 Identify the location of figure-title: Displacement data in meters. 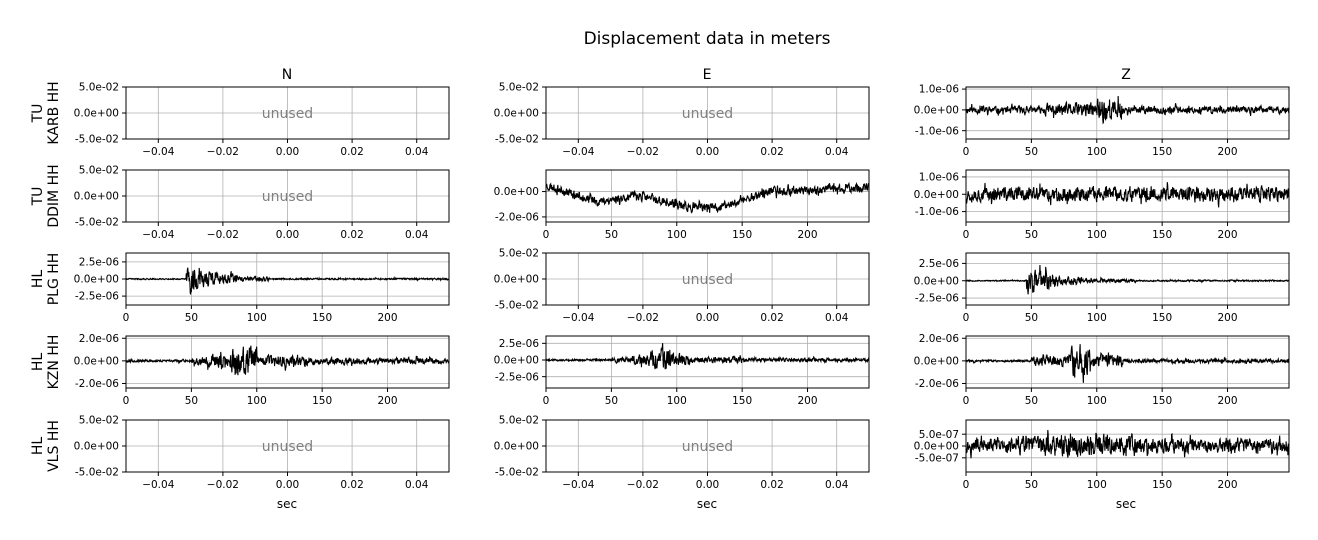
(707, 39).